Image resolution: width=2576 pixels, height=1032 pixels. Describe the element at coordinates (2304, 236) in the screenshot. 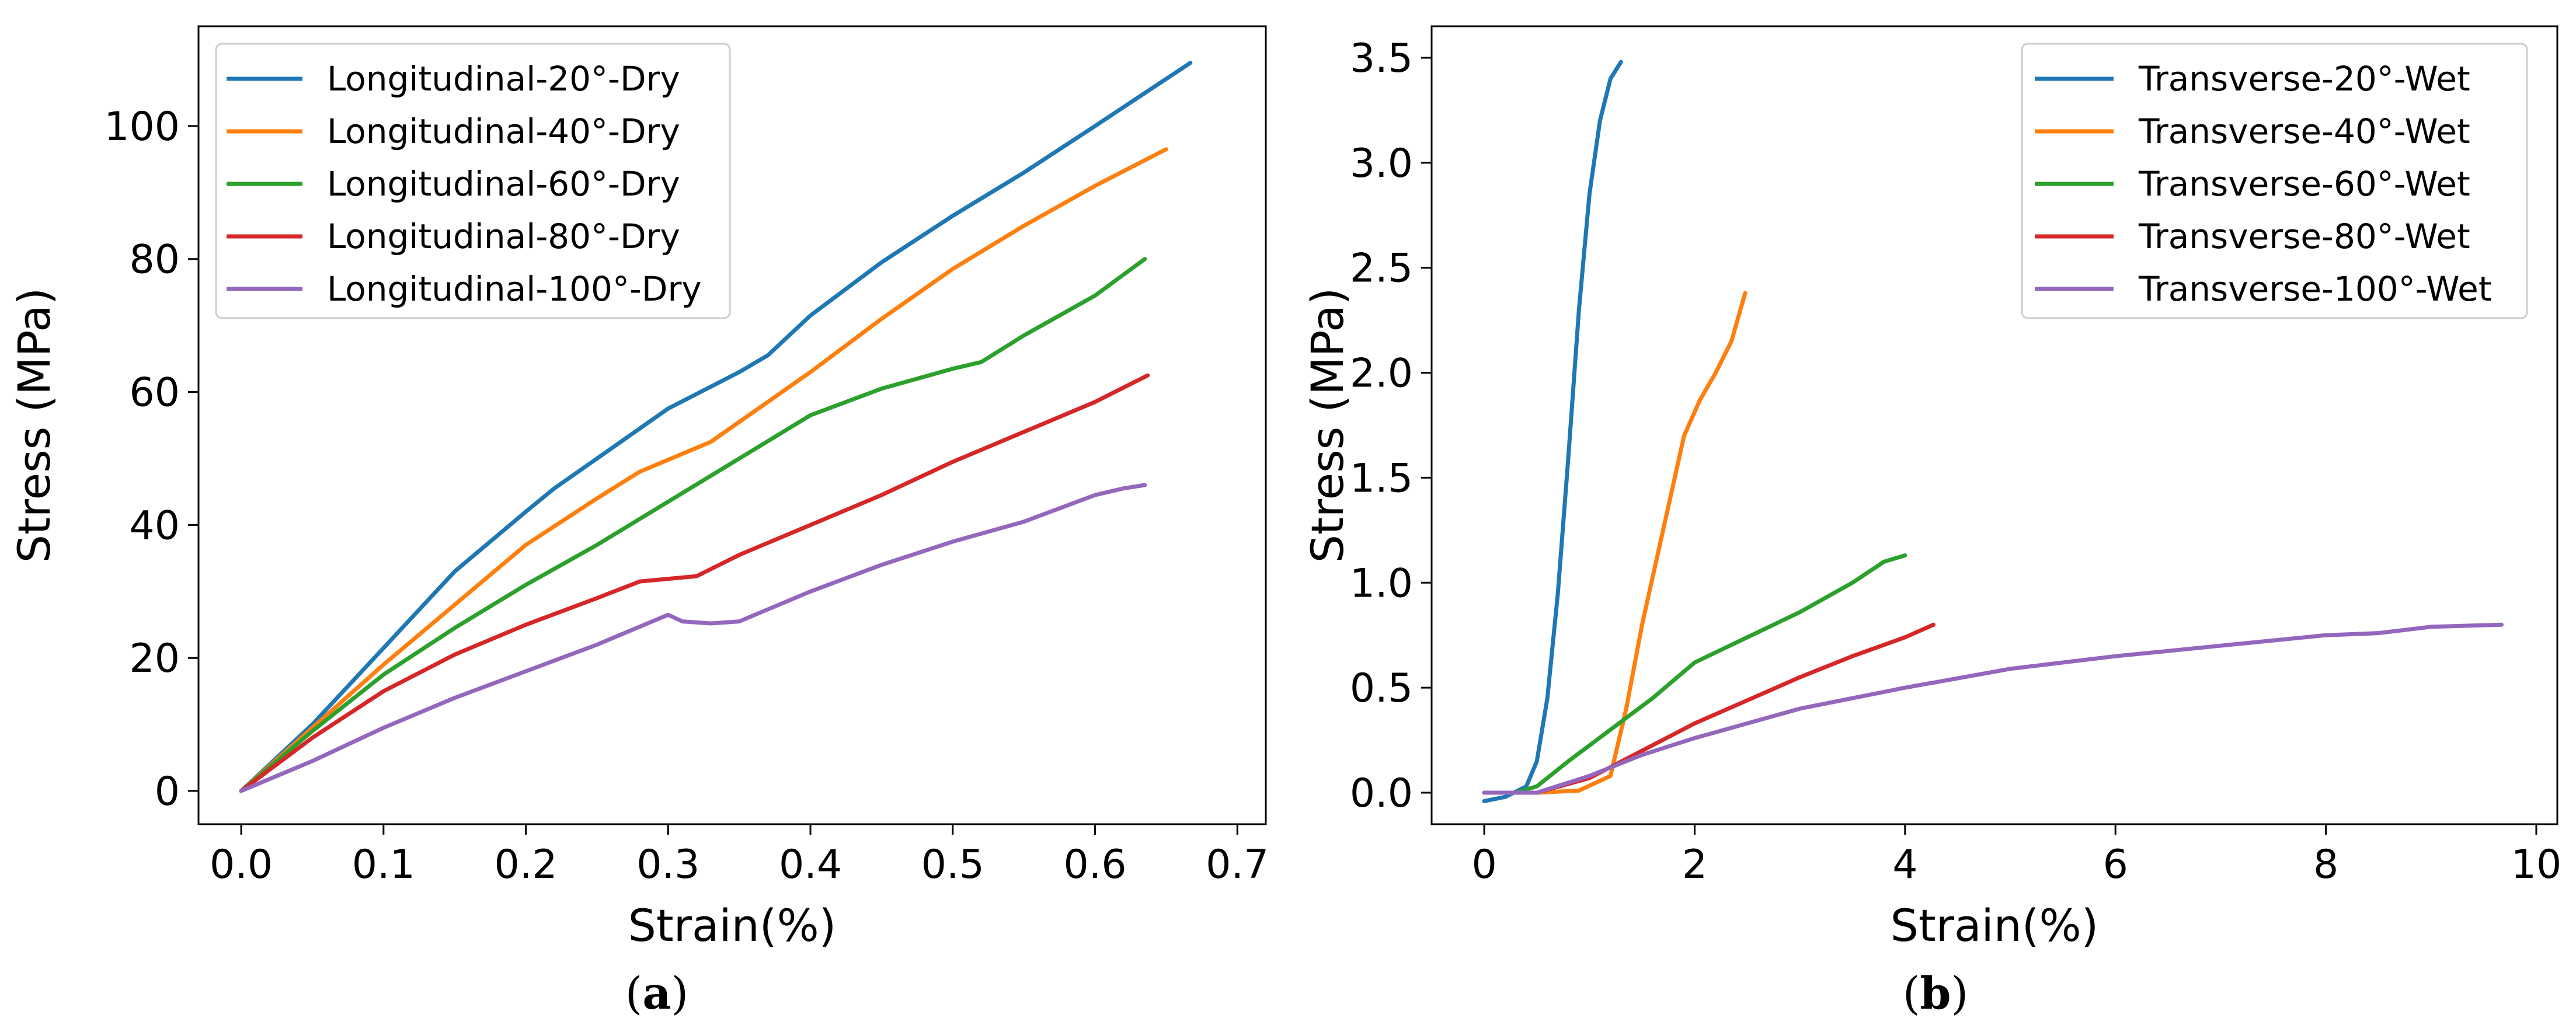

I see `legend-label-b-4: Transverse-80°-Wet` at that location.